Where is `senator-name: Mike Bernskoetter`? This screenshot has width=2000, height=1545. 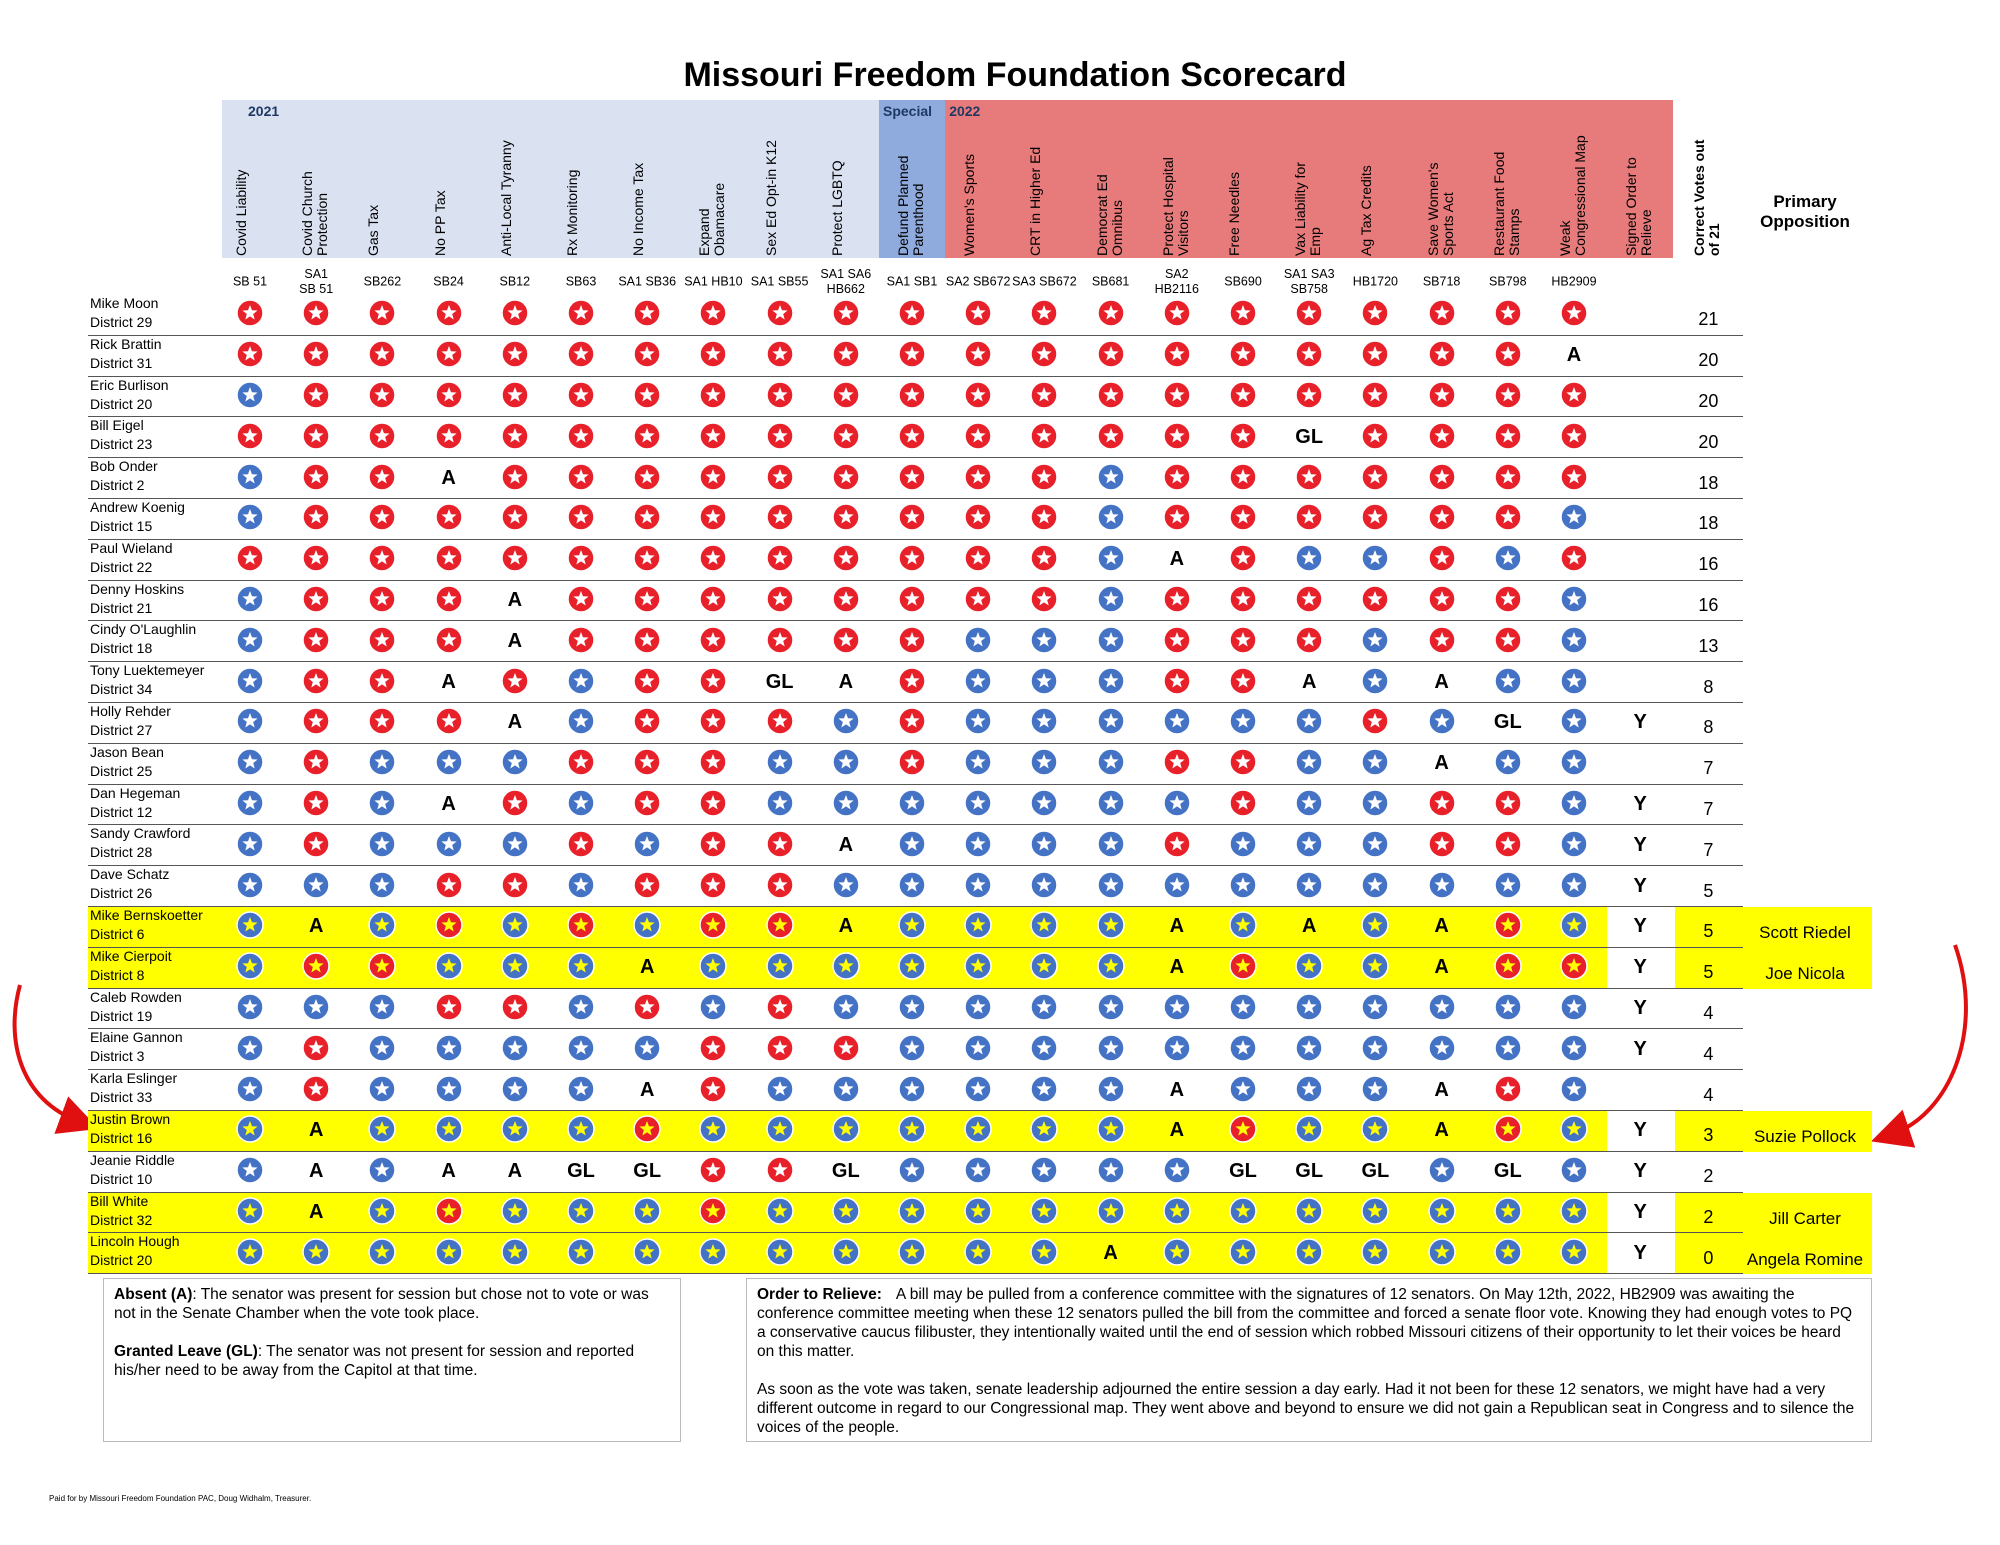 senator-name: Mike Bernskoetter is located at coordinates (146, 915).